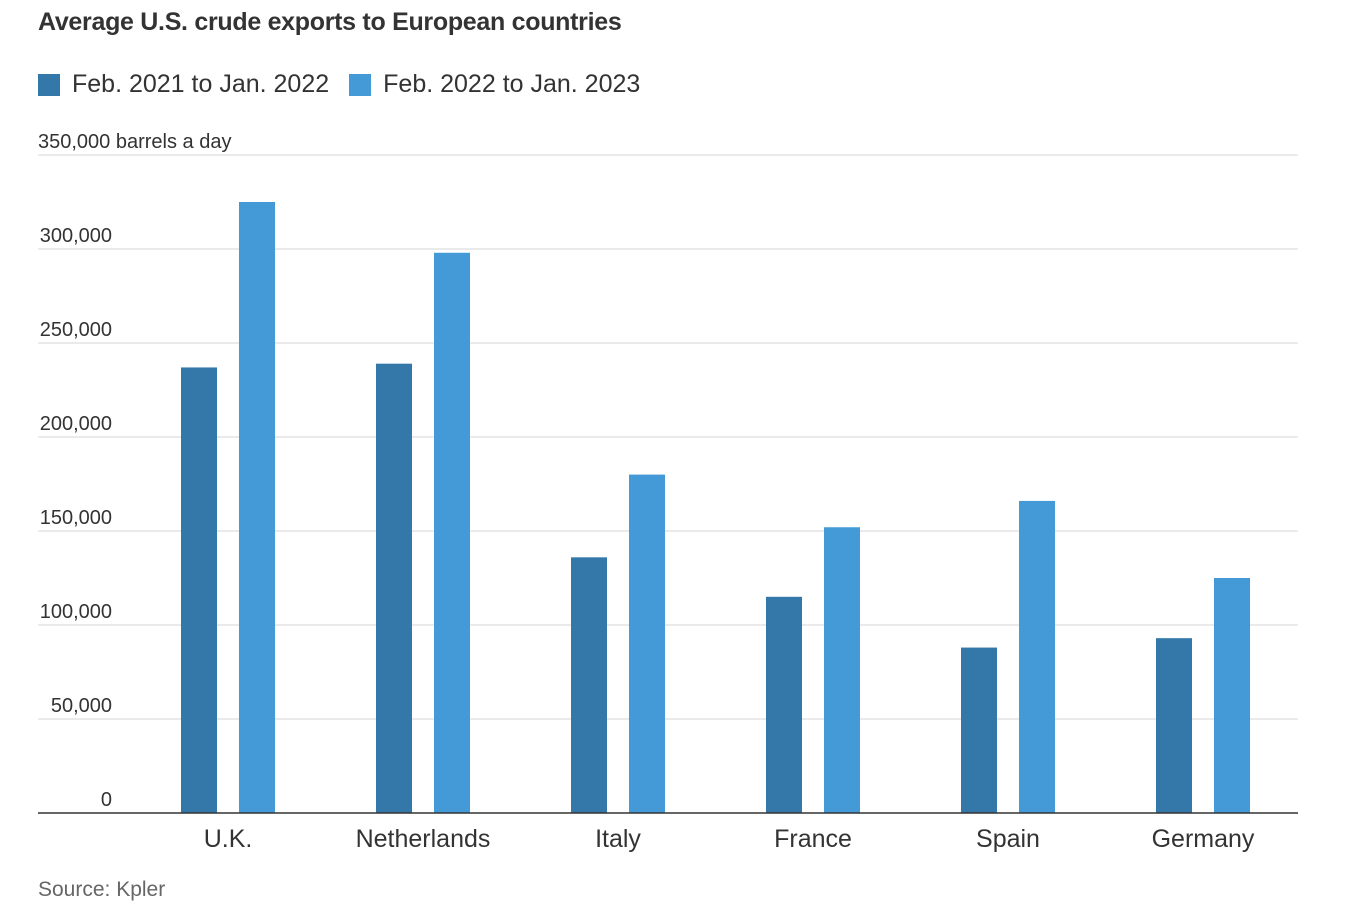 This screenshot has height=910, width=1354. I want to click on legend-label-series-2: Feb. 2022 to Jan. 2023, so click(512, 84).